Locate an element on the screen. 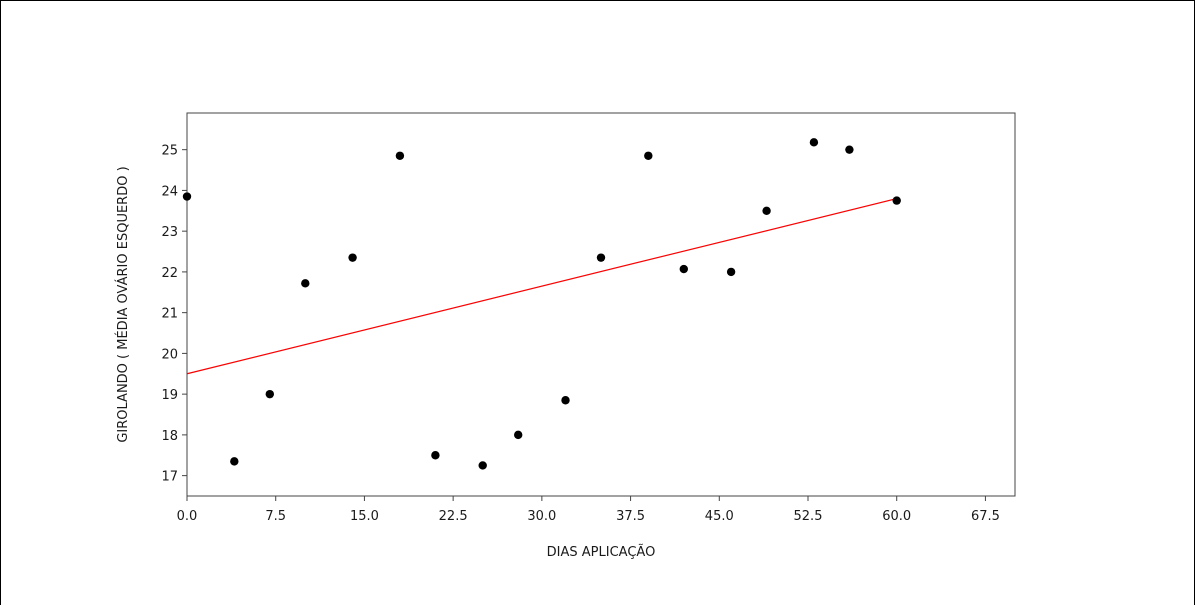 The width and height of the screenshot is (1195, 606). x-tick-label: 22.5 is located at coordinates (453, 516).